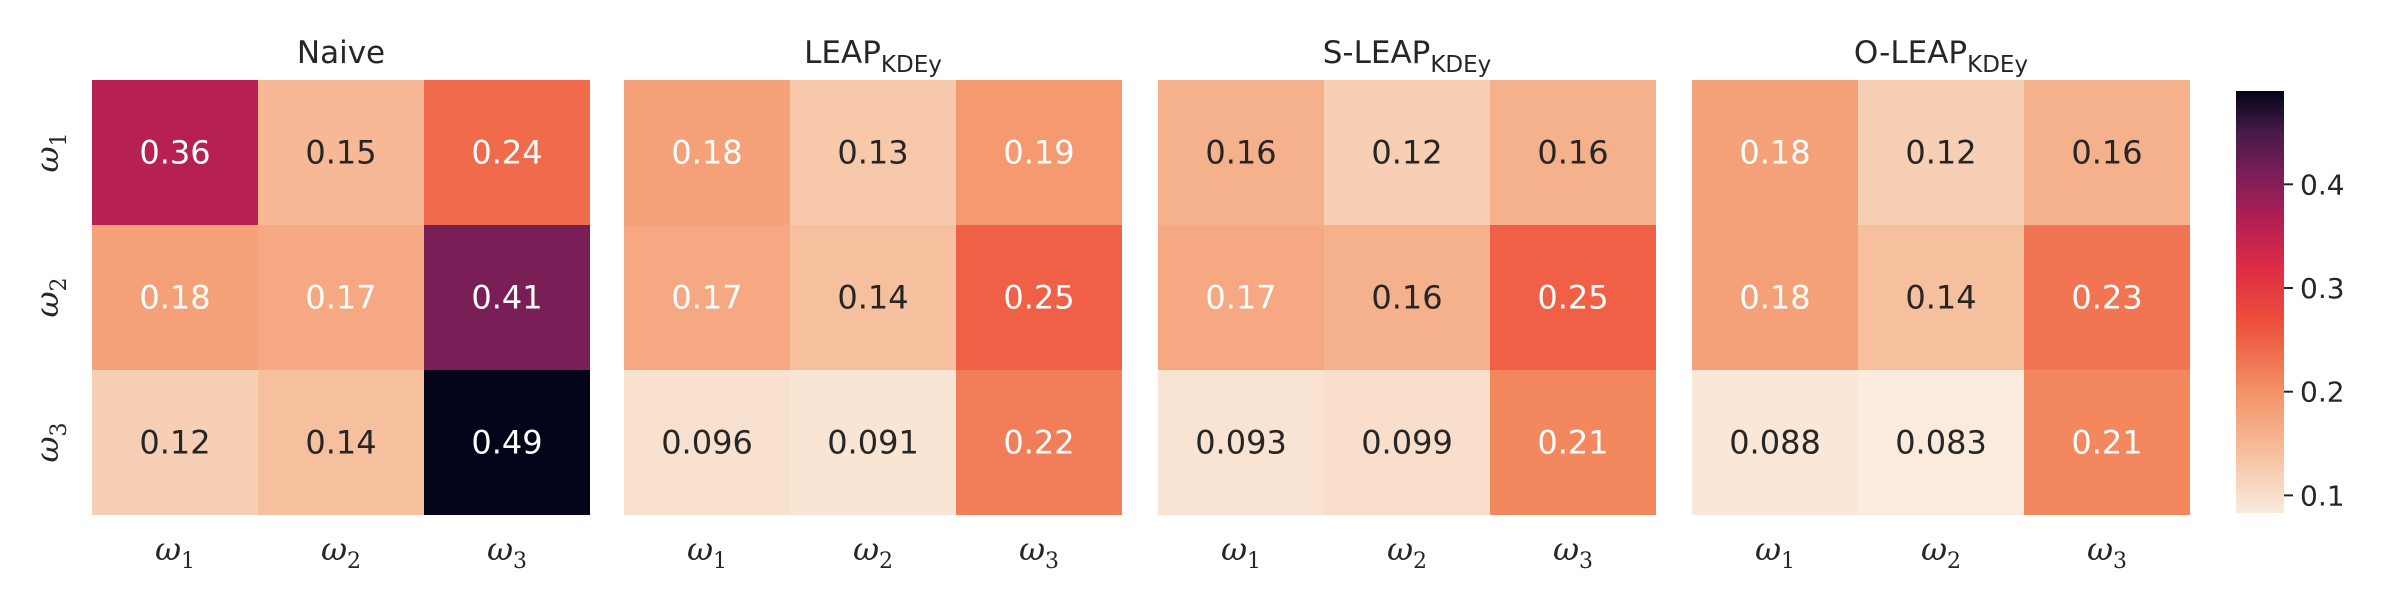  What do you see at coordinates (1377, 53) in the screenshot?
I see `panel-title-text: S-LEAP` at bounding box center [1377, 53].